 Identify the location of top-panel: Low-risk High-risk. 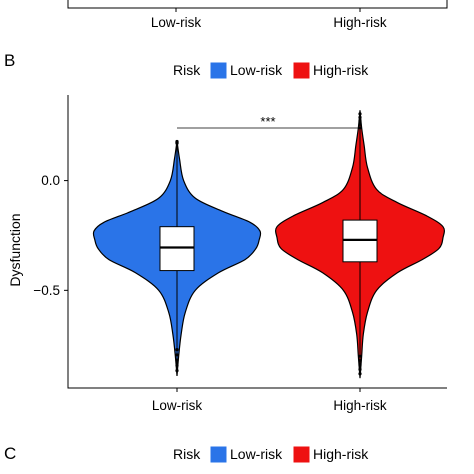
(257, 15).